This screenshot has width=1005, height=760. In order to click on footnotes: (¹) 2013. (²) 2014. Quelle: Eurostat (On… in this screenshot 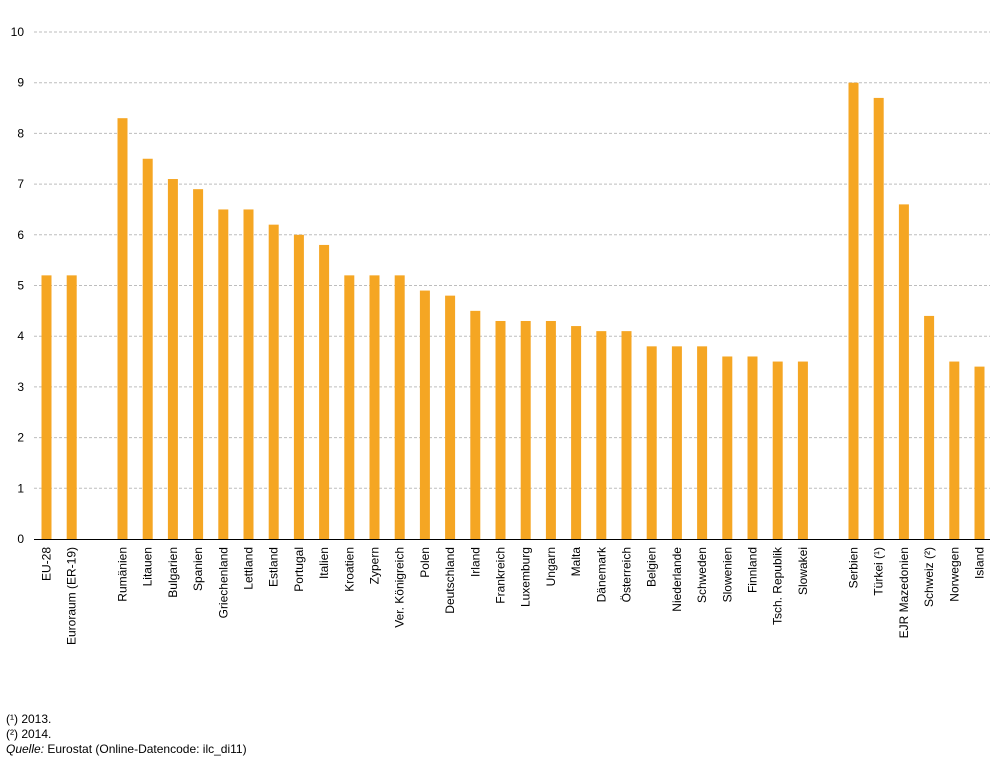, I will do `click(126, 734)`.